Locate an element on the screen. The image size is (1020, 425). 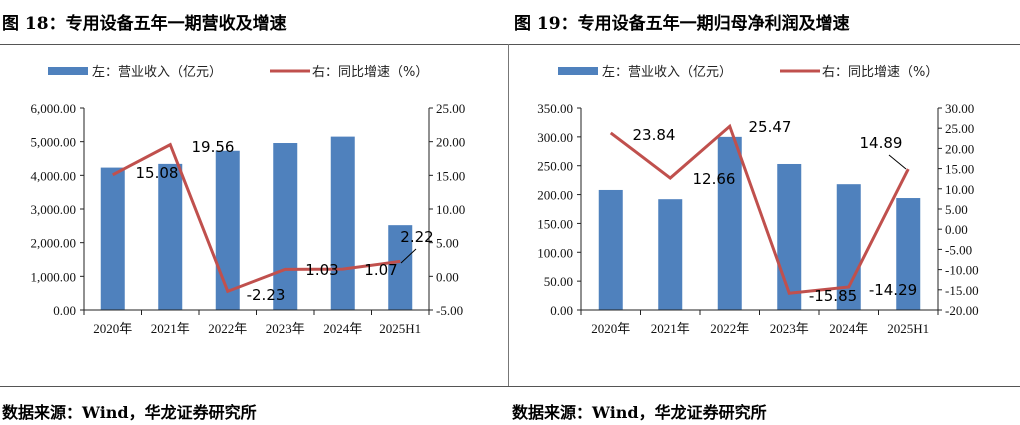
data-label: 19.56 is located at coordinates (213, 147).